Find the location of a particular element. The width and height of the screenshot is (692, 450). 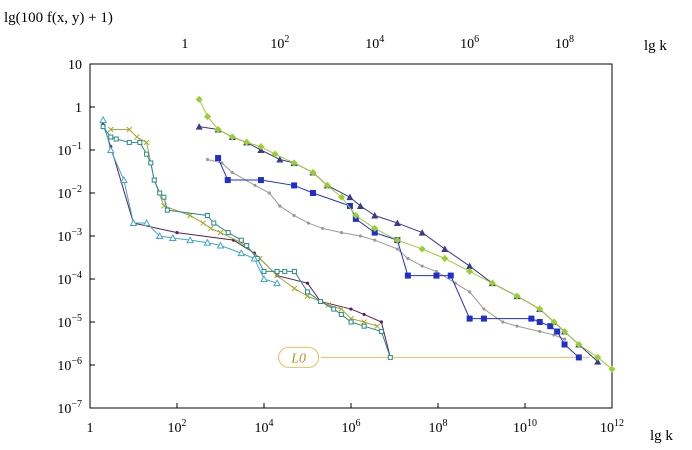

series-line is located at coordinates (190, 201).